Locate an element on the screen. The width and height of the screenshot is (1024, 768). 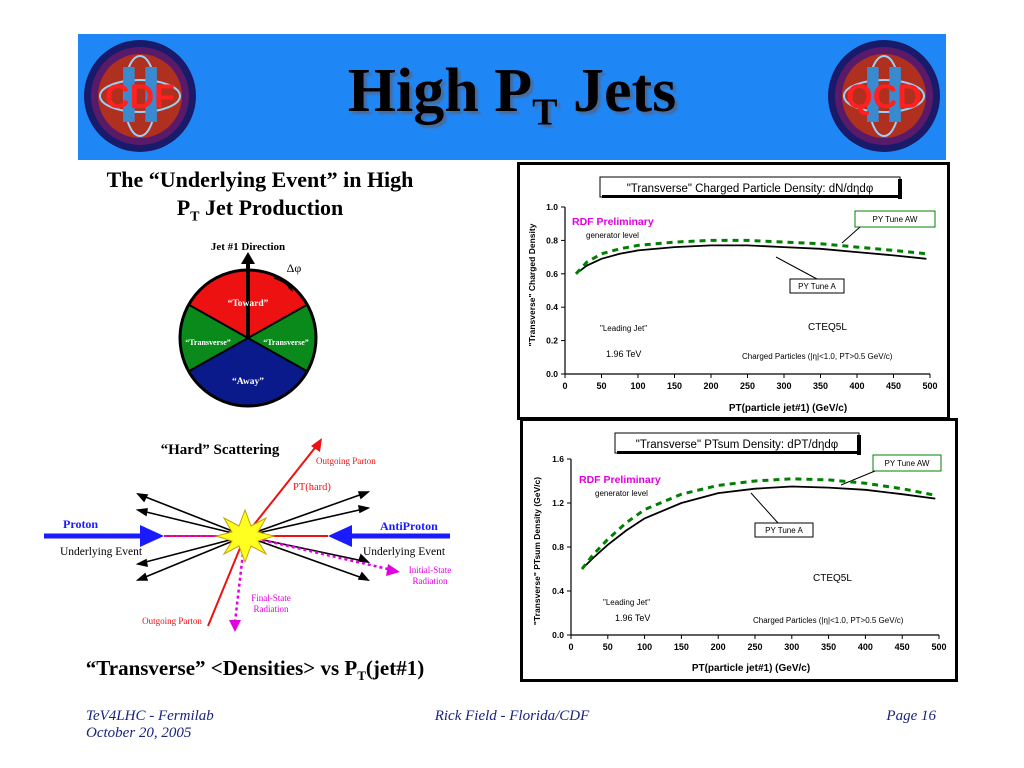
svg-text: CDF is located at coordinates (140, 97).